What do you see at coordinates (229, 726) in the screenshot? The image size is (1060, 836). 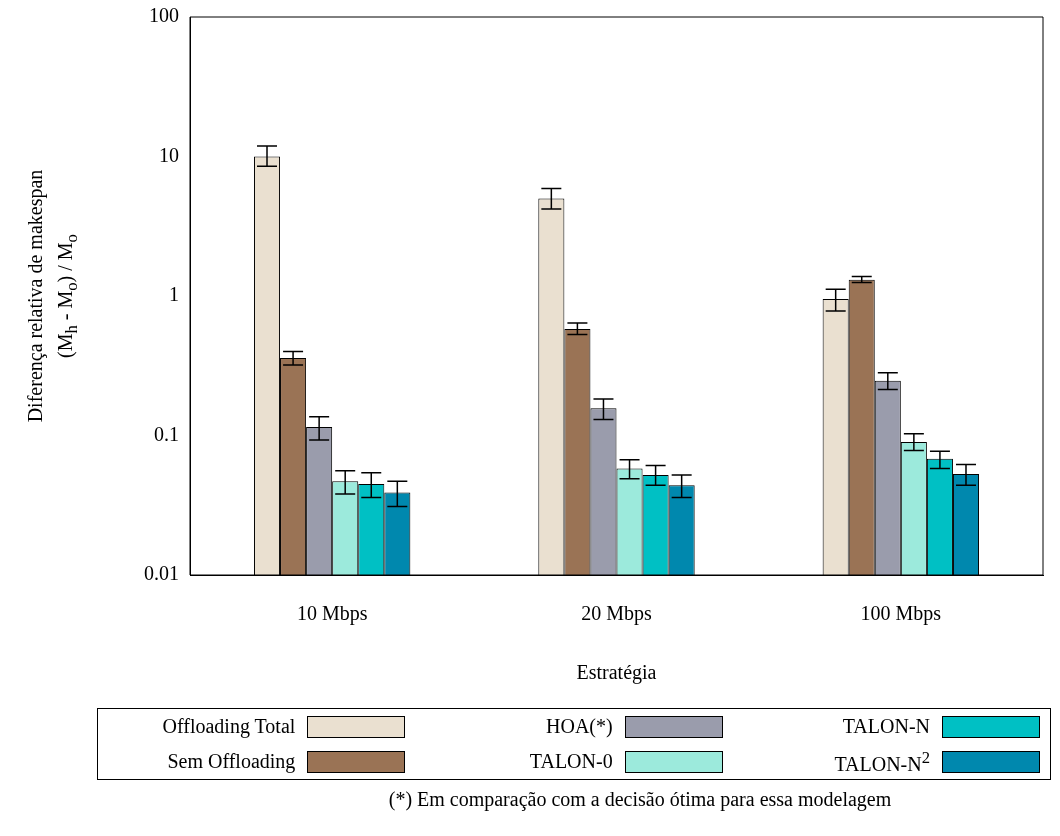 I see `legend-label: Offloading Total` at bounding box center [229, 726].